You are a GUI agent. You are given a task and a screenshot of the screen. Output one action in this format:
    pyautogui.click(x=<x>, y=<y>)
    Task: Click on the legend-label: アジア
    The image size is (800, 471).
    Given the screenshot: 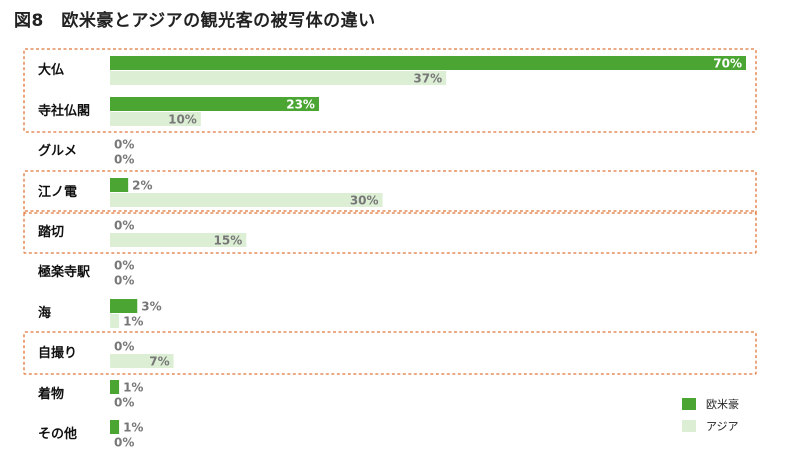 What is the action you would take?
    pyautogui.click(x=722, y=426)
    